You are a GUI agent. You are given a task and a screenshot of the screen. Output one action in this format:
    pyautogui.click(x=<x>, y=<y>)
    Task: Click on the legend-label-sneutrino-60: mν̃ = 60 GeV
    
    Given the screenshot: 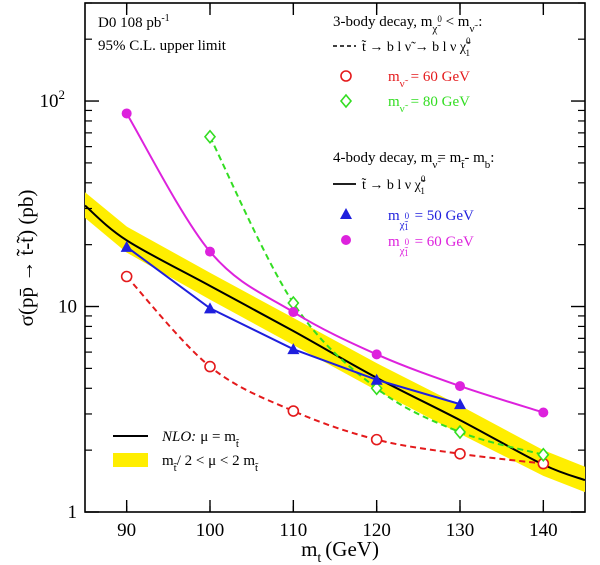 What is the action you would take?
    pyautogui.click(x=429, y=79)
    